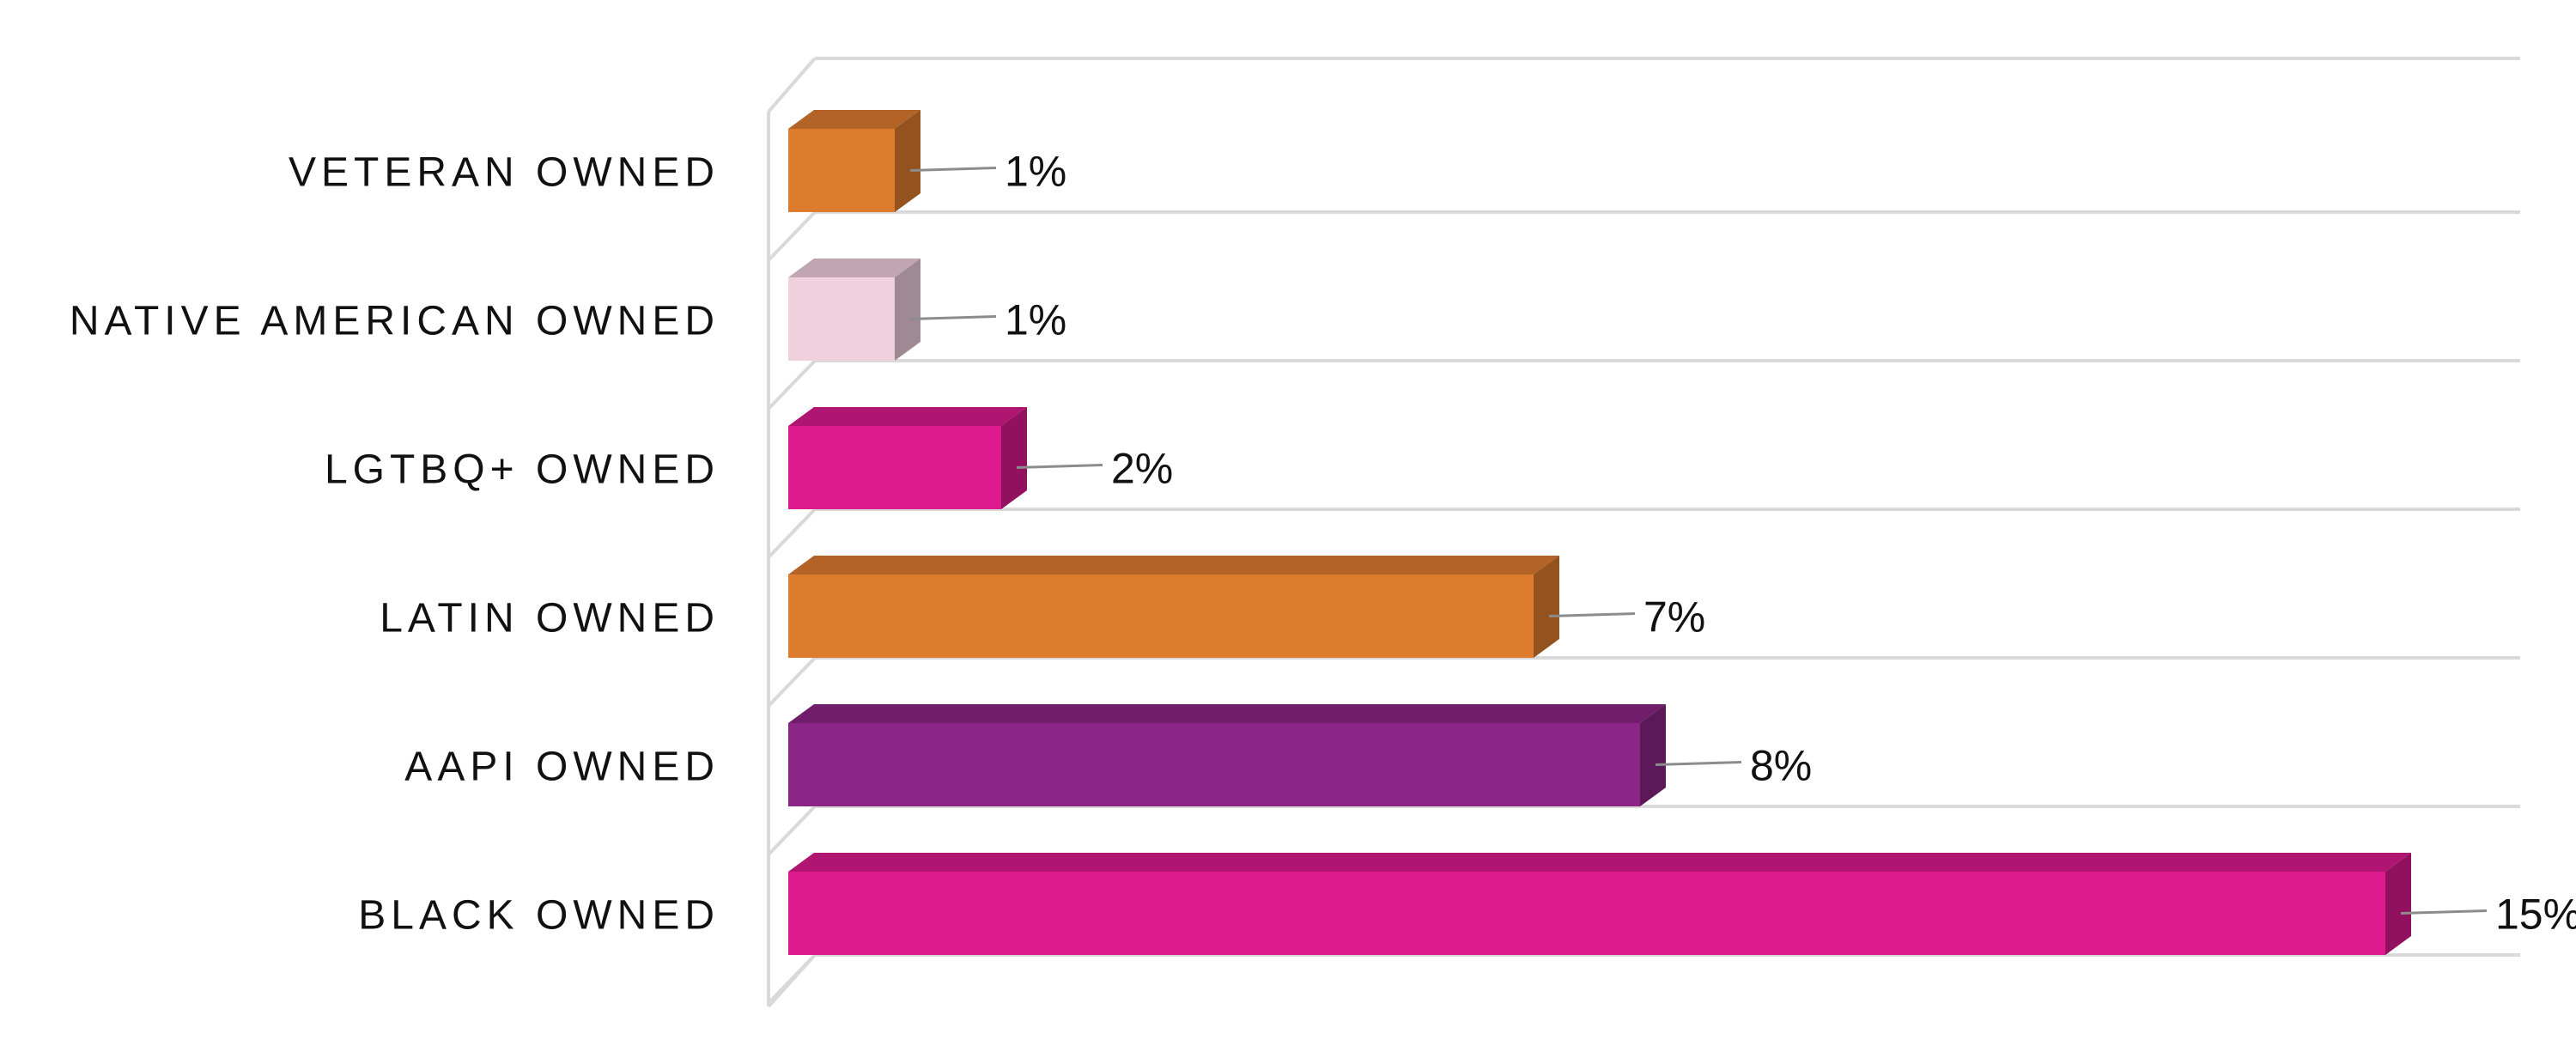 The width and height of the screenshot is (2576, 1052). What do you see at coordinates (562, 768) in the screenshot?
I see `category-label: AAPI OWNED` at bounding box center [562, 768].